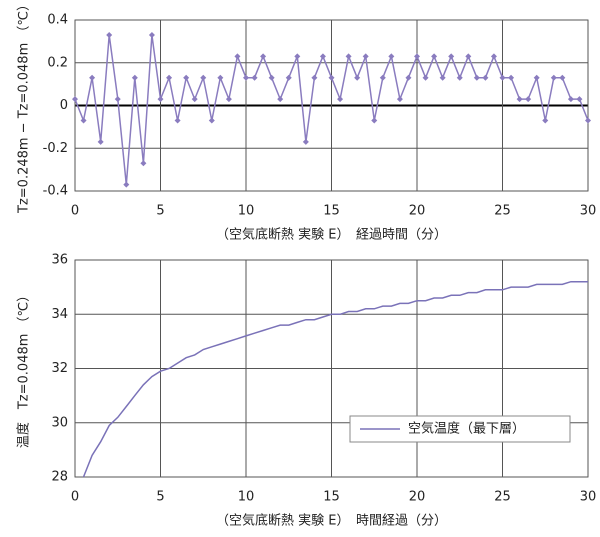 This screenshot has height=537, width=600. What do you see at coordinates (59, 477) in the screenshot?
I see `y-tick-label: 28` at bounding box center [59, 477].